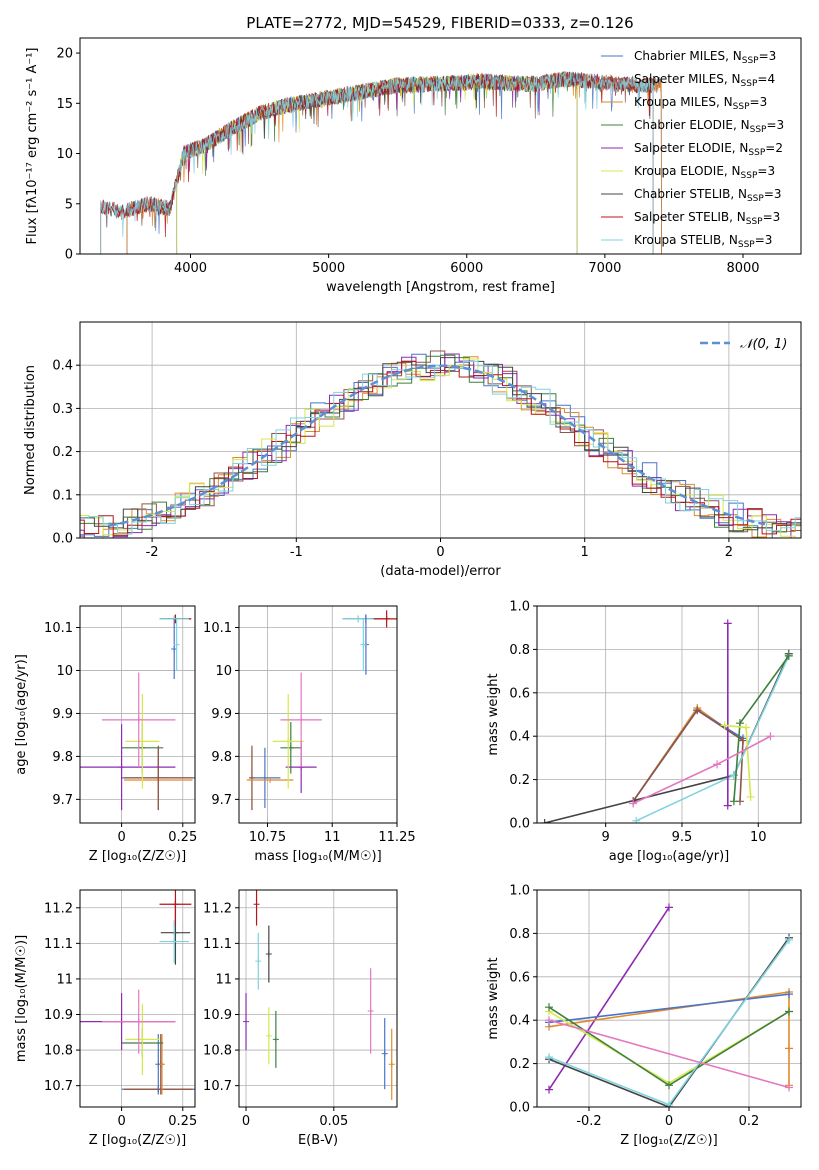  Describe the element at coordinates (221, 757) in the screenshot. I see `y-tick-label: 9.8` at that location.